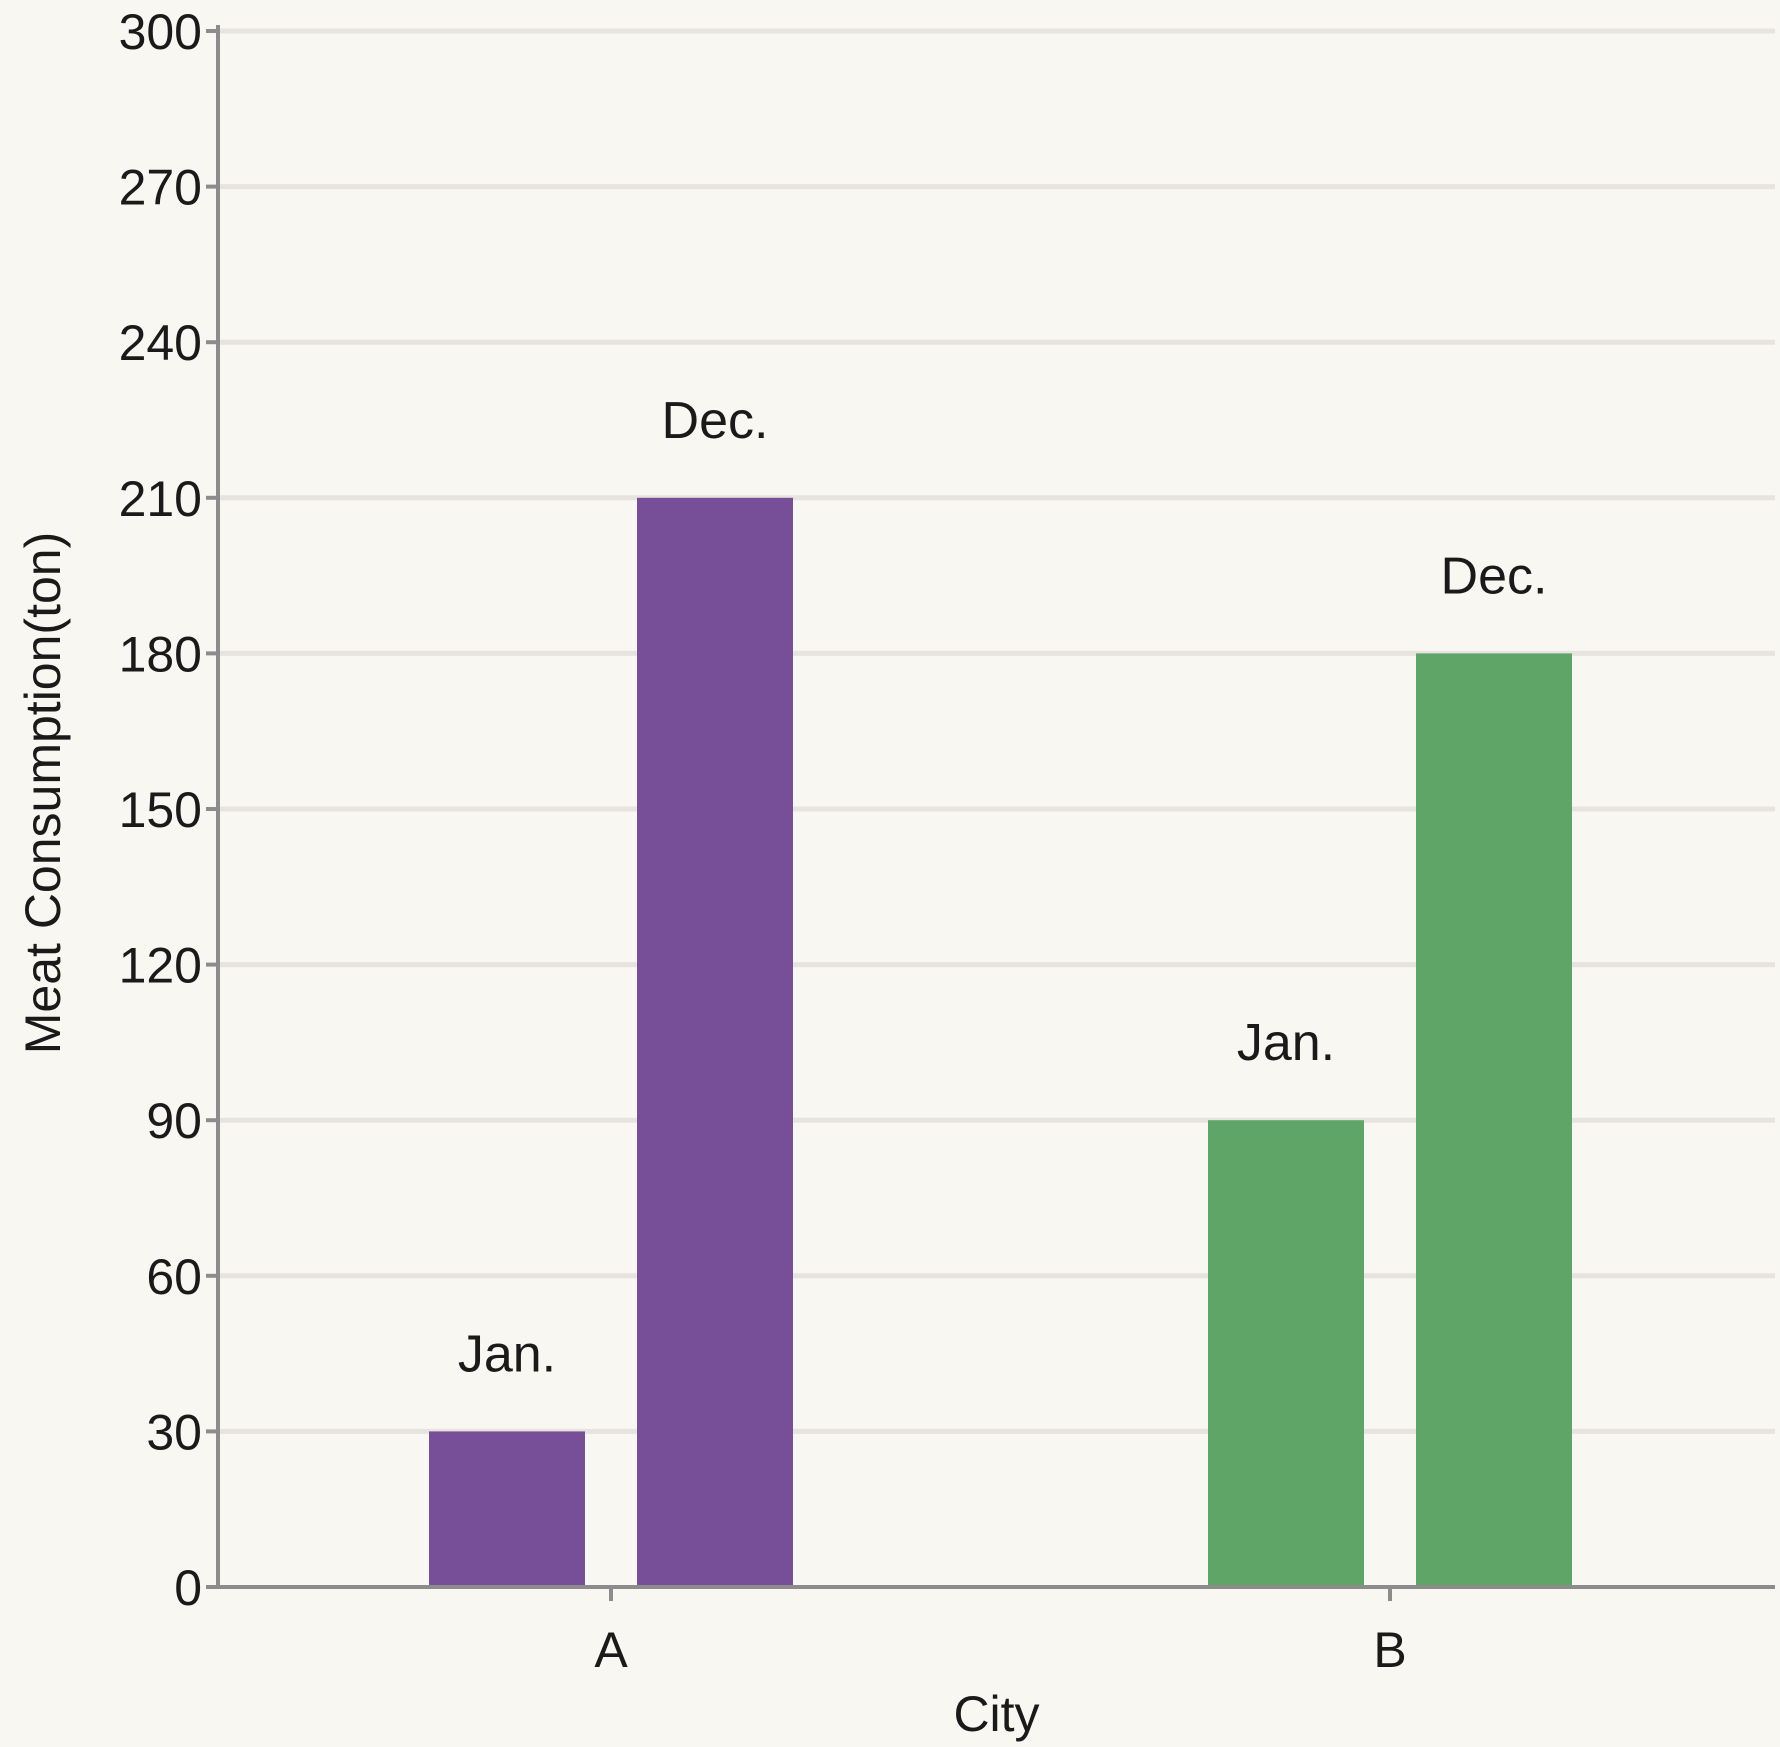 This screenshot has height=1747, width=1780. What do you see at coordinates (611, 1650) in the screenshot?
I see `x-tick-label: A` at bounding box center [611, 1650].